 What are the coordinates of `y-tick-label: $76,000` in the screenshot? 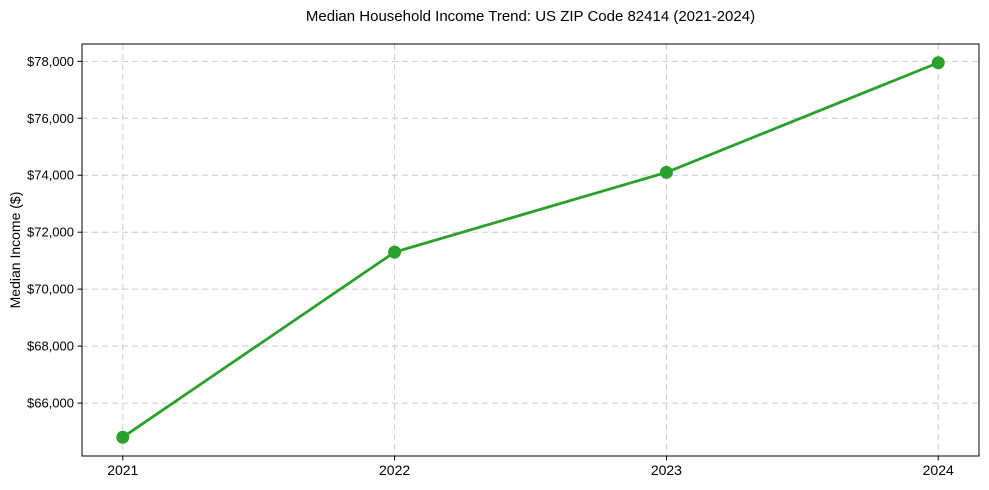 It's located at (50, 118).